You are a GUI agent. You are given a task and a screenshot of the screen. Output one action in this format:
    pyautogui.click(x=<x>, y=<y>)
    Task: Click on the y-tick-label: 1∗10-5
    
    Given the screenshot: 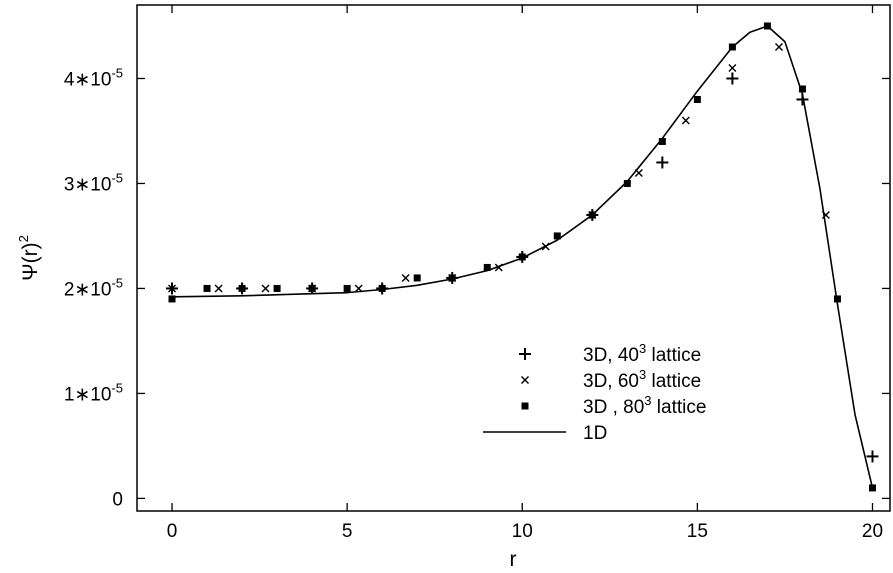 What is the action you would take?
    pyautogui.click(x=93, y=392)
    